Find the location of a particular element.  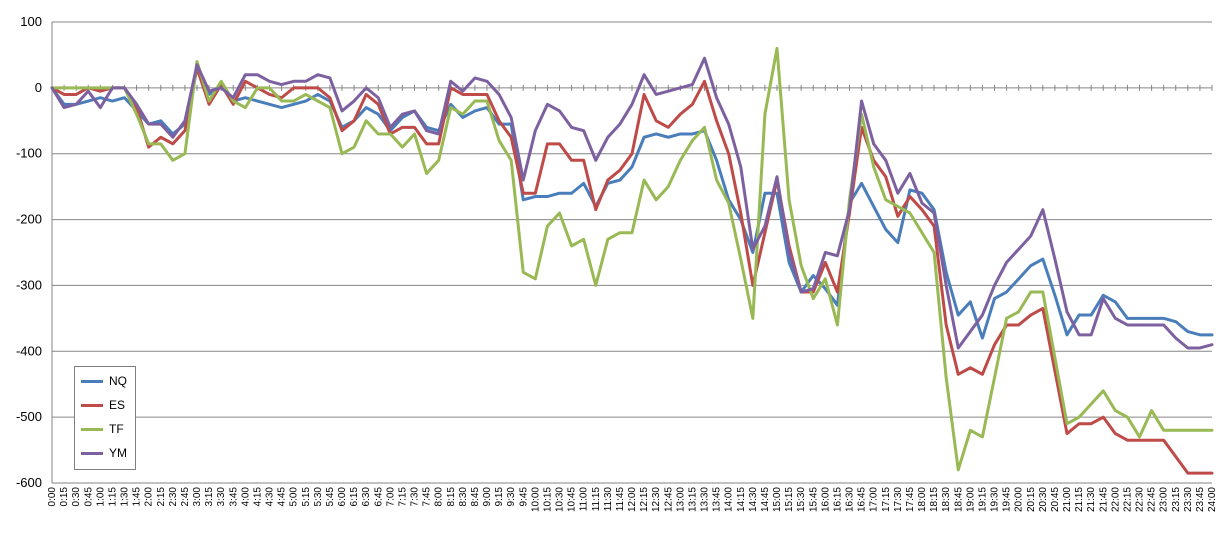

legend-label-es: ES is located at coordinates (117, 405).